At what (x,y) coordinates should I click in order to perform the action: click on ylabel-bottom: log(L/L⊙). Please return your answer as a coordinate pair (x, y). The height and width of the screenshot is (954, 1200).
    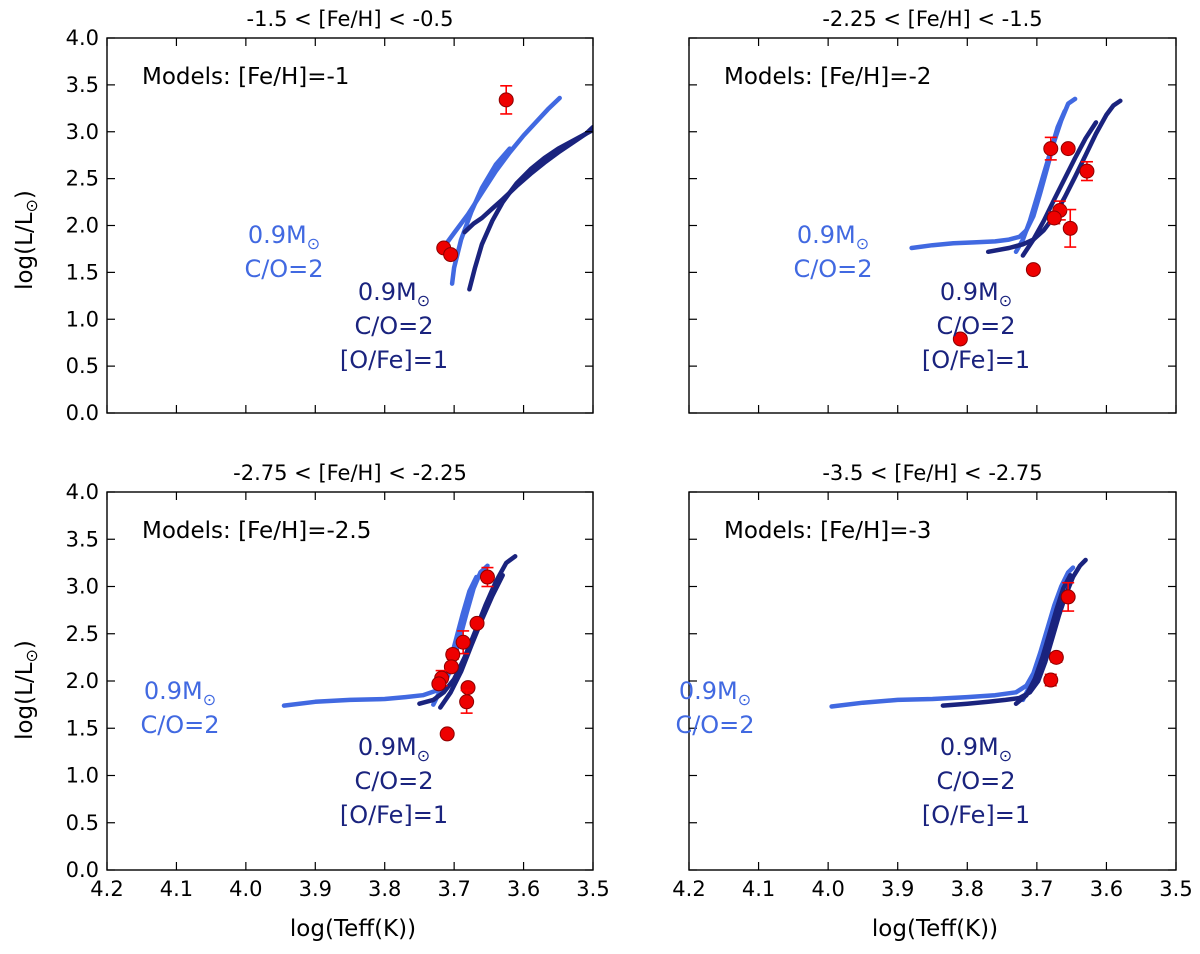
    Looking at the image, I should click on (26, 690).